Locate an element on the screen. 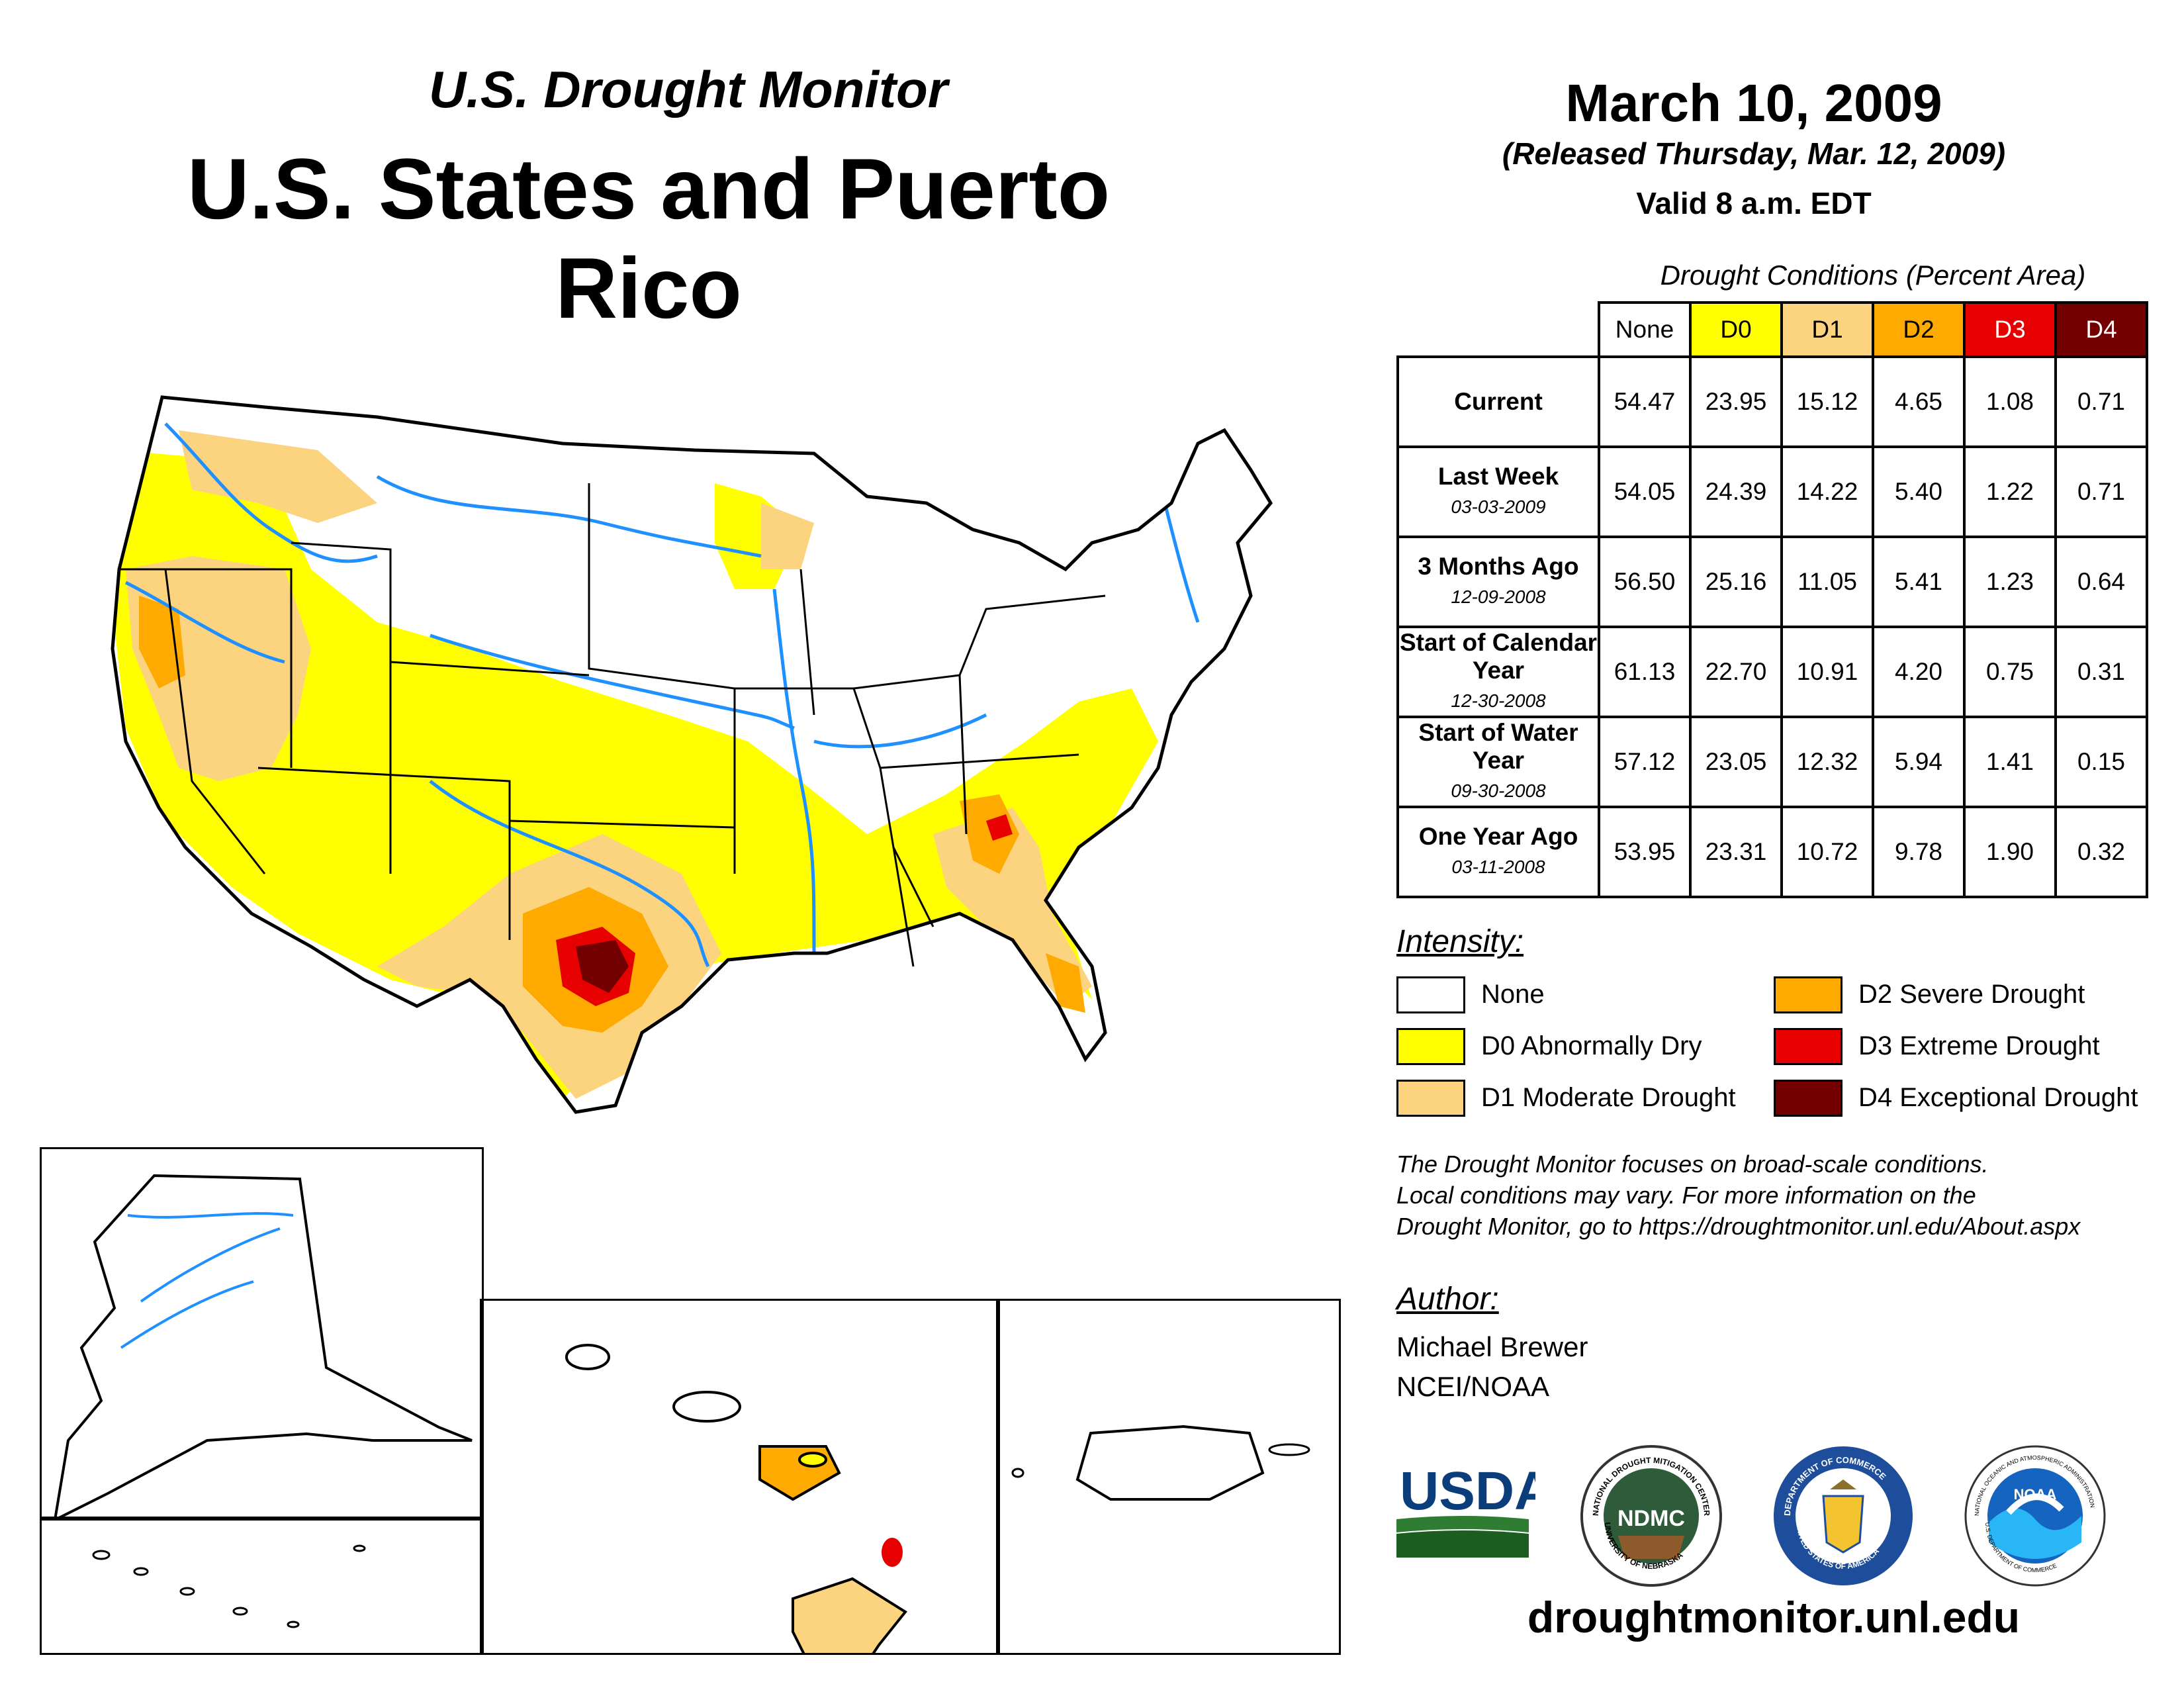 The image size is (2184, 1688). alaska-inset is located at coordinates (262, 1335).